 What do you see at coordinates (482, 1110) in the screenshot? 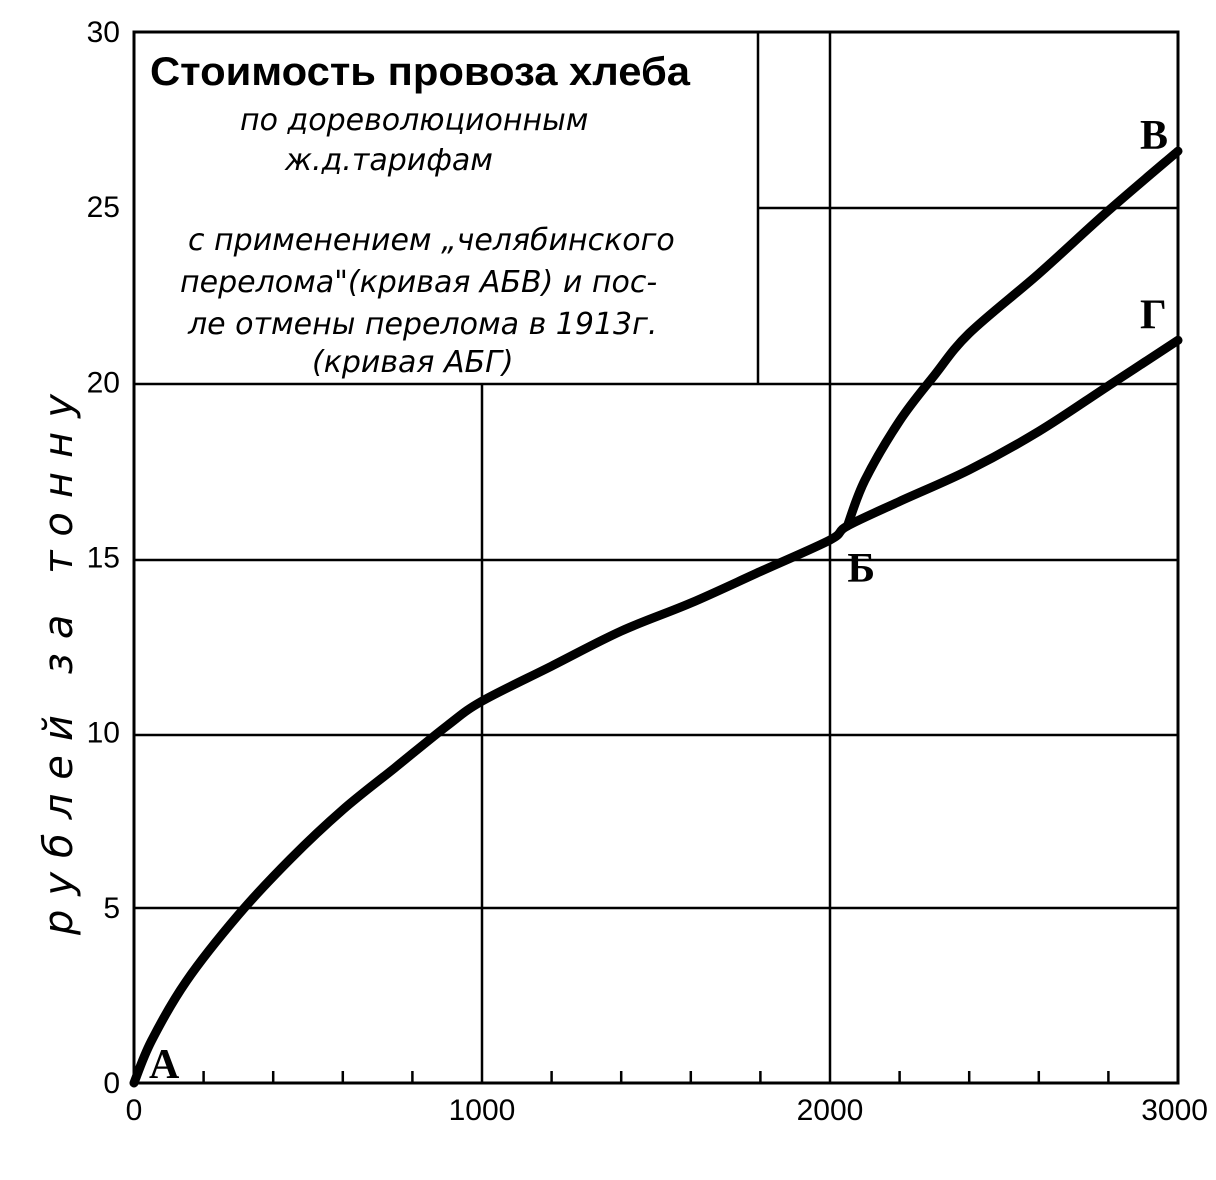
I see `x-tick-label: 1000` at bounding box center [482, 1110].